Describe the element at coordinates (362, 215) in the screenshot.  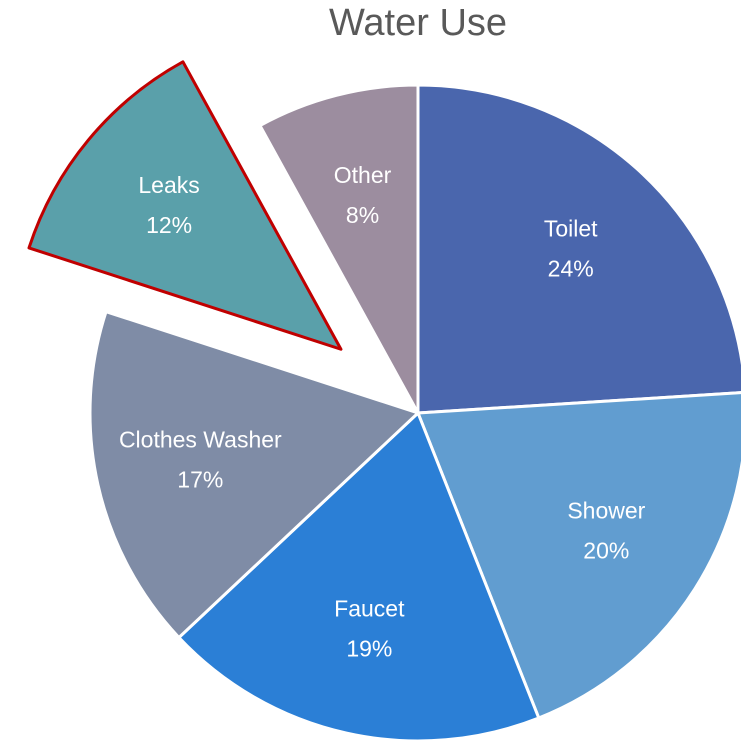
I see `slice-value-label: 8%` at that location.